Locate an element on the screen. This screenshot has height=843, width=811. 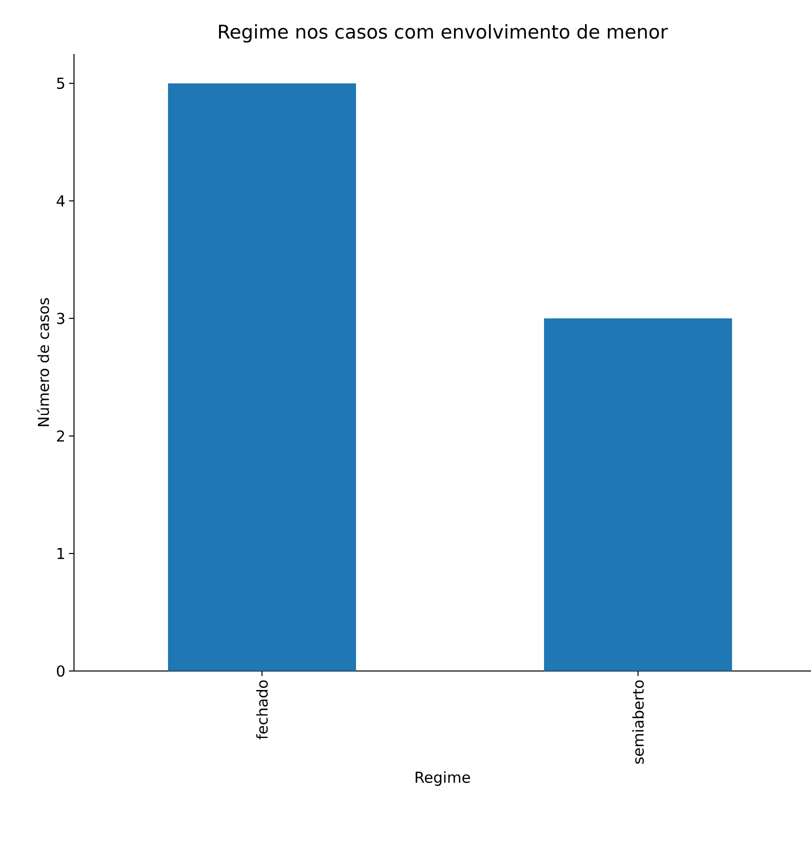
x-tick-label: semiaberto is located at coordinates (638, 722).